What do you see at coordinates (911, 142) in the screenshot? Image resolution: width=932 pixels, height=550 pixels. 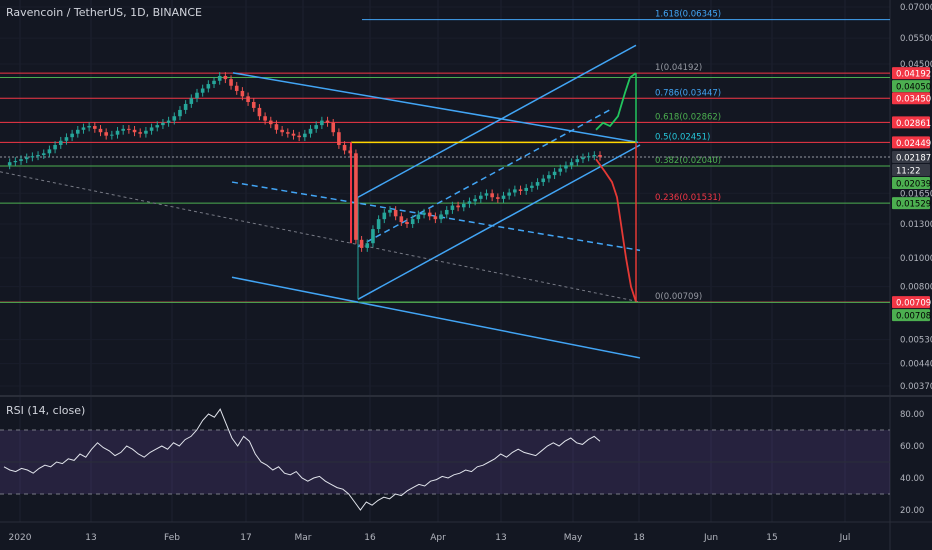 I see `price-tag-4: 0.02449` at bounding box center [911, 142].